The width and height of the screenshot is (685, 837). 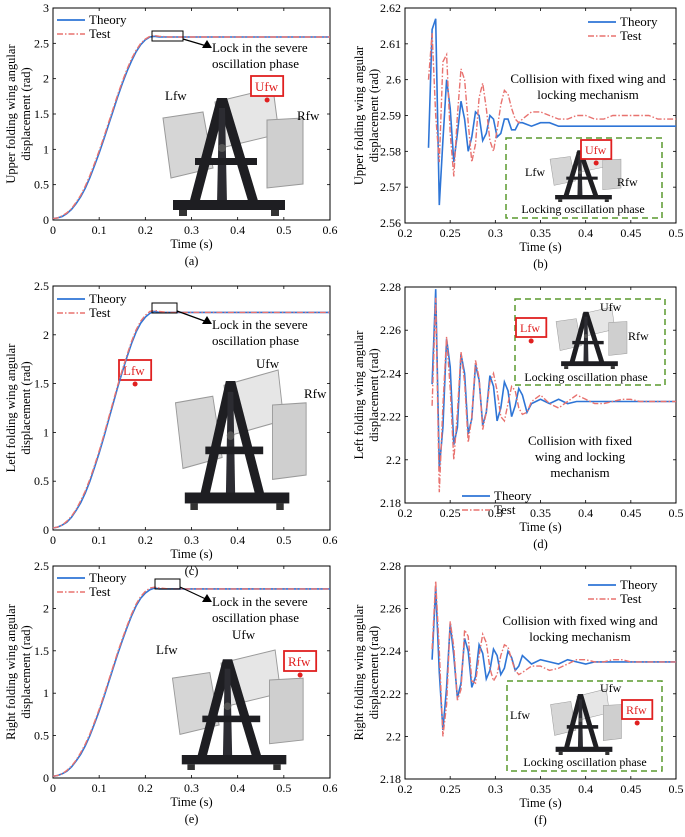 I want to click on rig-base, so click(x=584, y=749).